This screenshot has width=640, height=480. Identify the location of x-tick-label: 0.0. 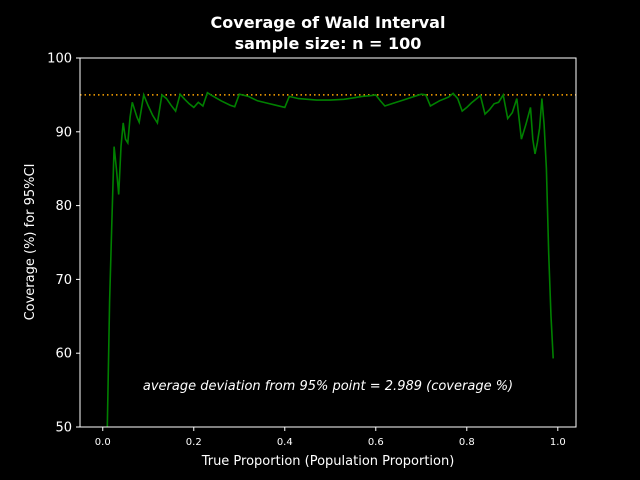
(103, 442).